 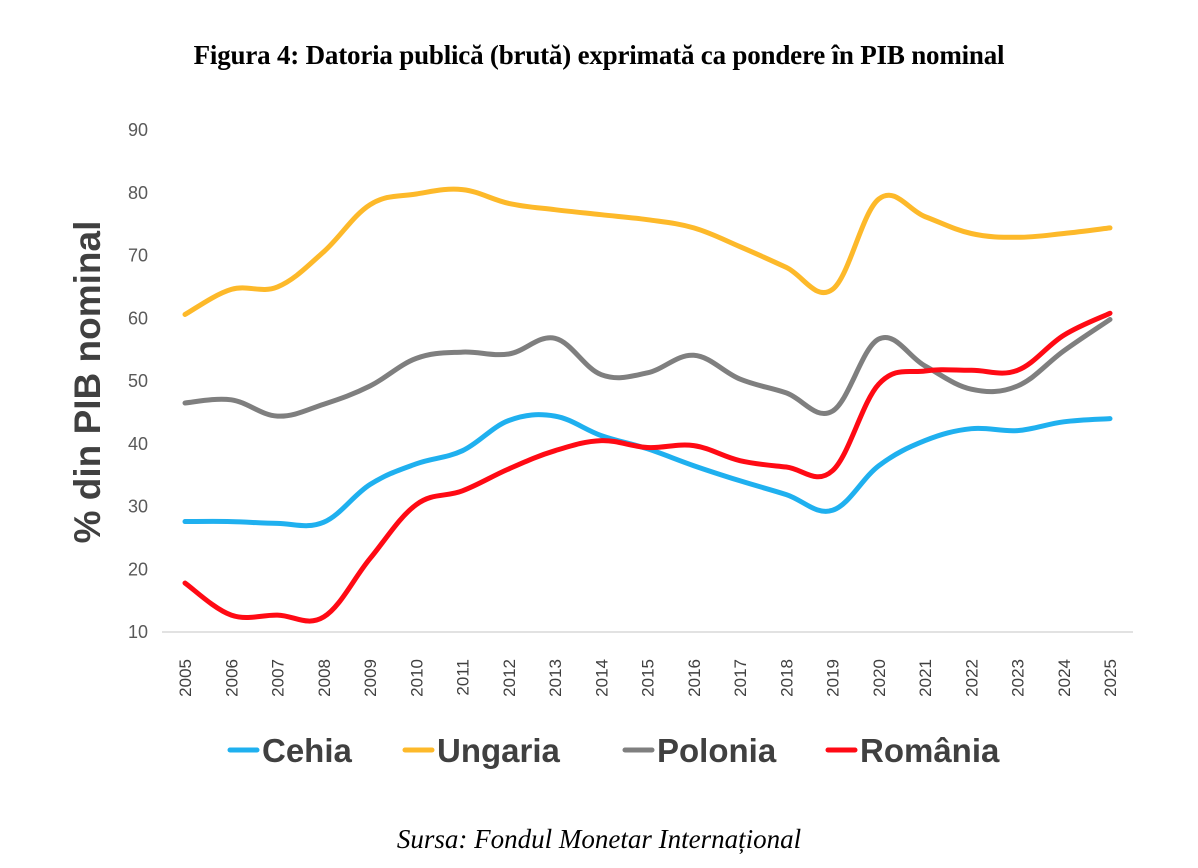 I want to click on x-tick-label: 2015, so click(x=648, y=678).